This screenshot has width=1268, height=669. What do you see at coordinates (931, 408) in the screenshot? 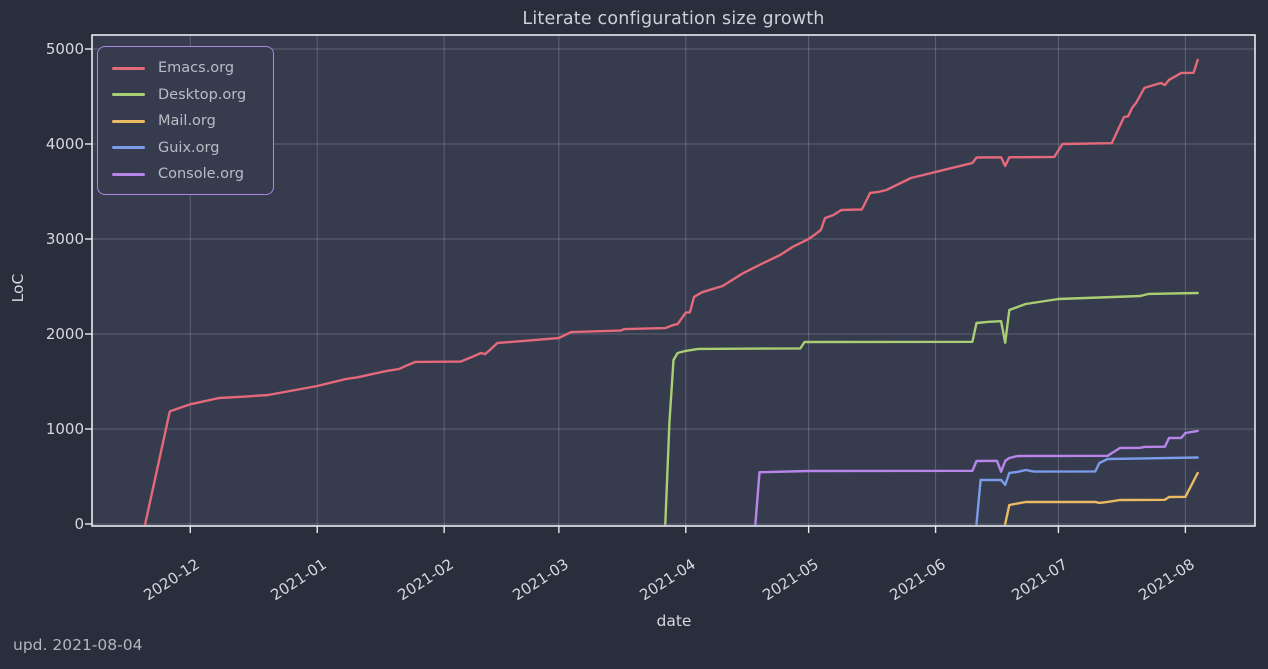
I see `series-line-desktop-org` at bounding box center [931, 408].